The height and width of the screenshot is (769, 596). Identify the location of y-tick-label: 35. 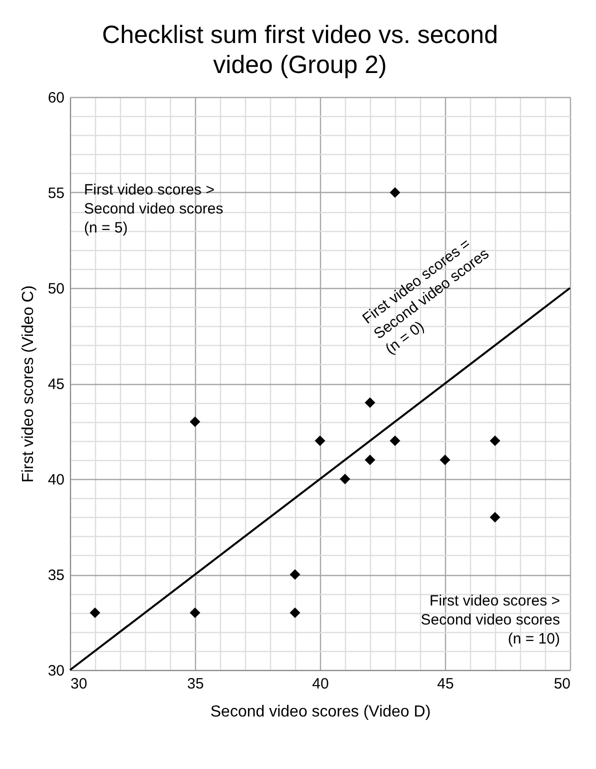
(56, 575).